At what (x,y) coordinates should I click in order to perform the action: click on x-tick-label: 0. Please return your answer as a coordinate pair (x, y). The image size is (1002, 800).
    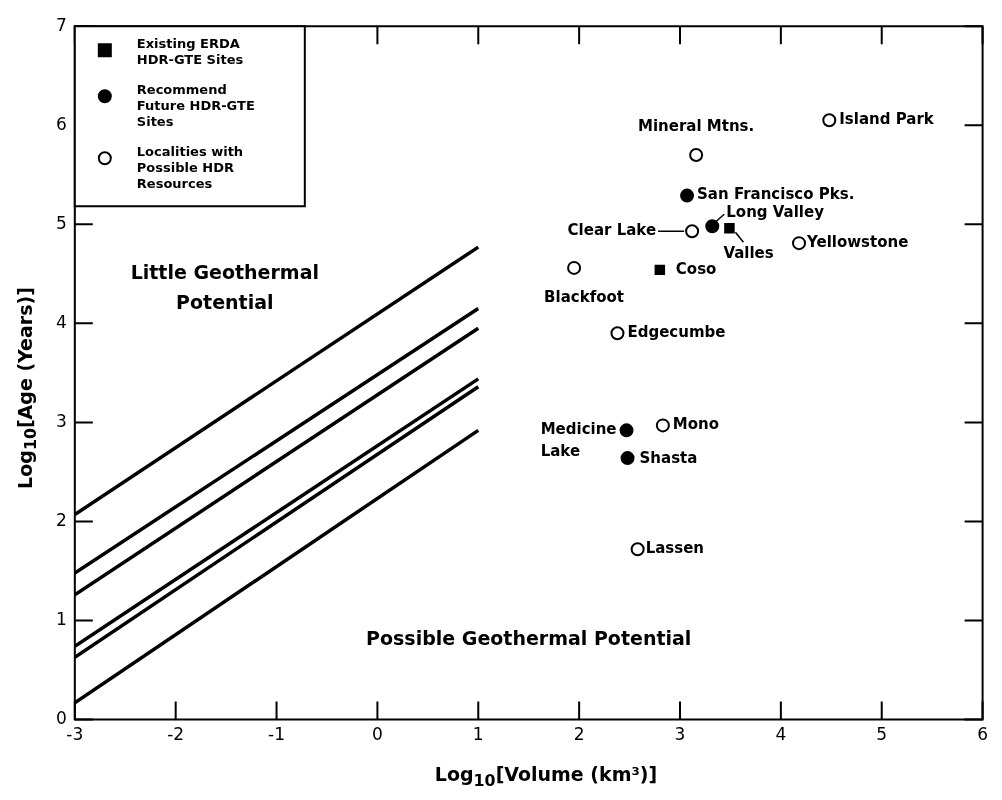
    Looking at the image, I should click on (377, 734).